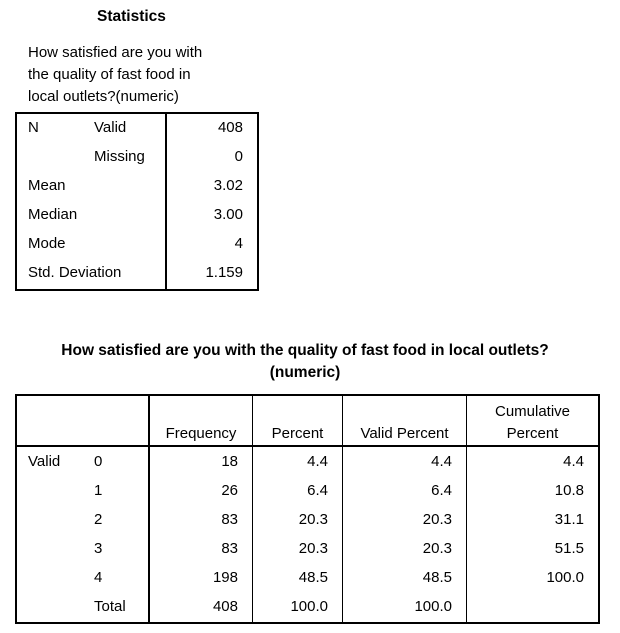  Describe the element at coordinates (131, 16) in the screenshot. I see `statistics-title: Statistics` at that location.